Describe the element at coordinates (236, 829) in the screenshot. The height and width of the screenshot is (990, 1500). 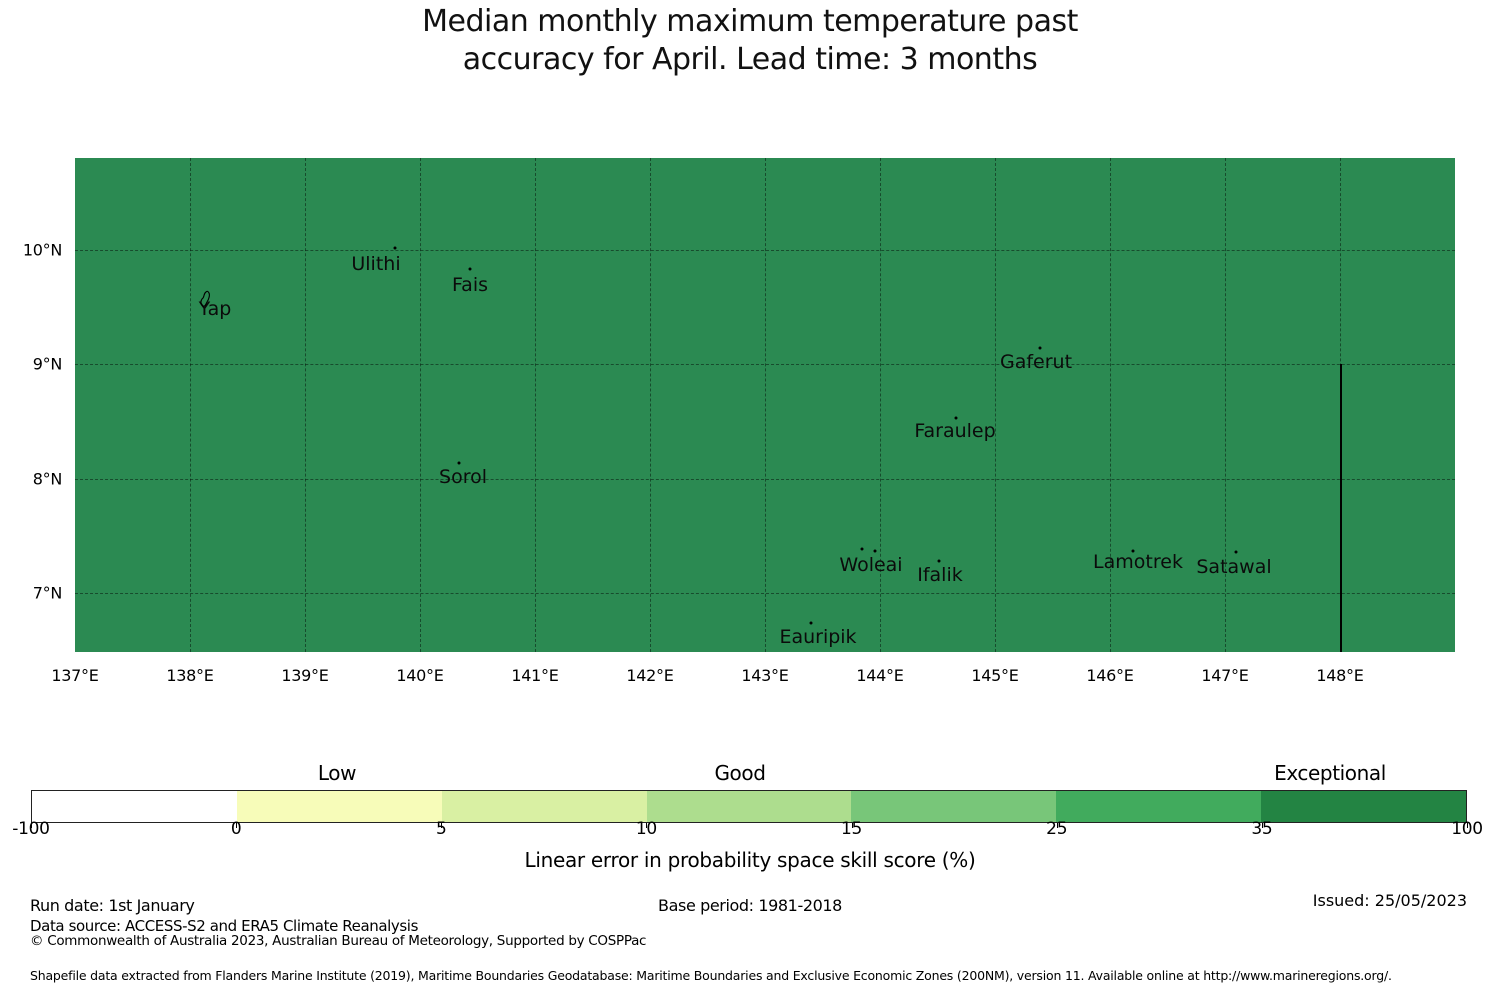
I see `colorbar-tick-label: 0` at that location.